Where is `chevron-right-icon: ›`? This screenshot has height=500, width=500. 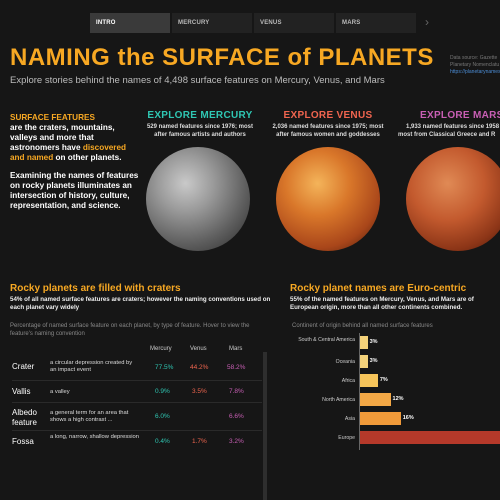
chevron-right-icon: › is located at coordinates (427, 22).